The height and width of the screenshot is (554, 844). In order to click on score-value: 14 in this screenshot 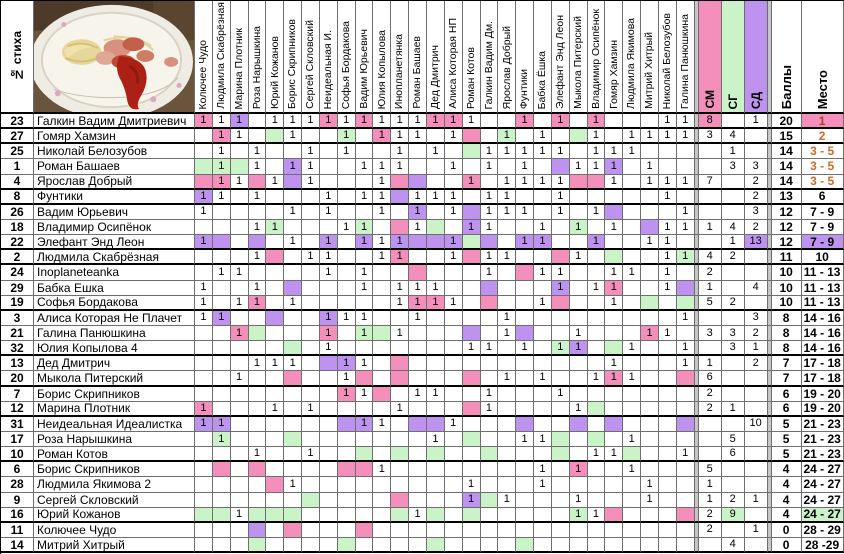, I will do `click(786, 167)`.